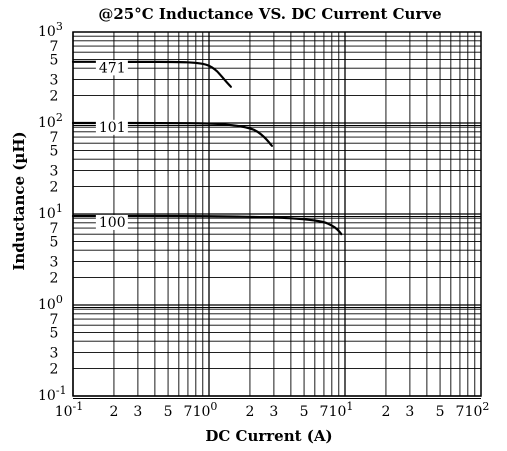  I want to click on x-major-tick-label: 10², so click(477, 410).